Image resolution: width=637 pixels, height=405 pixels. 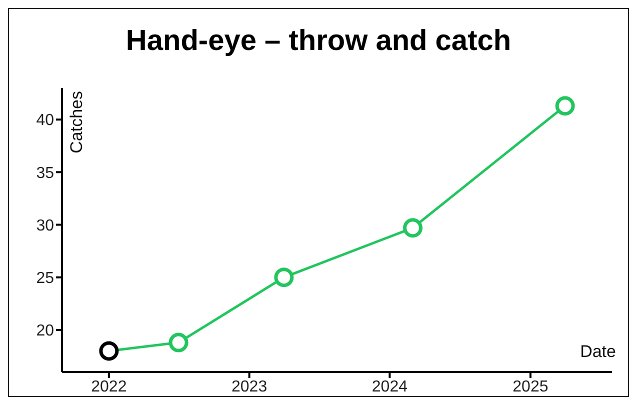 I want to click on x-axis-title: Date, so click(x=598, y=352).